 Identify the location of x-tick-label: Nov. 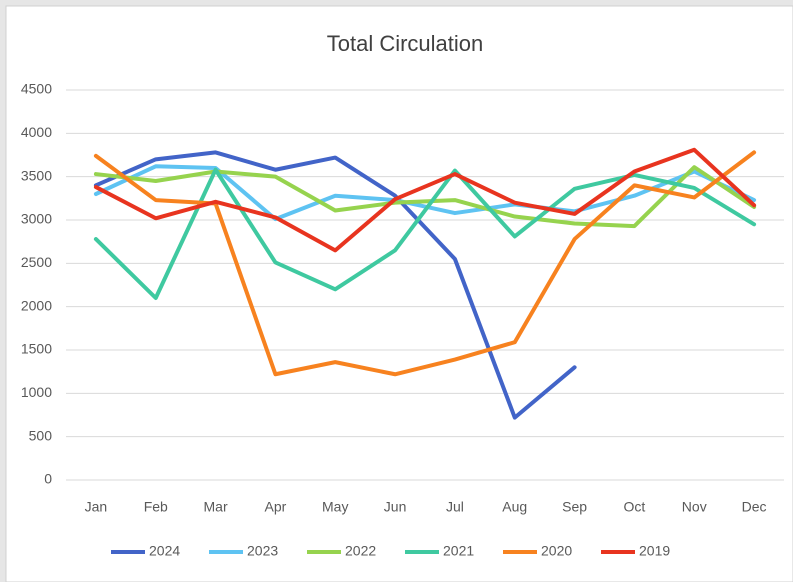
(694, 507).